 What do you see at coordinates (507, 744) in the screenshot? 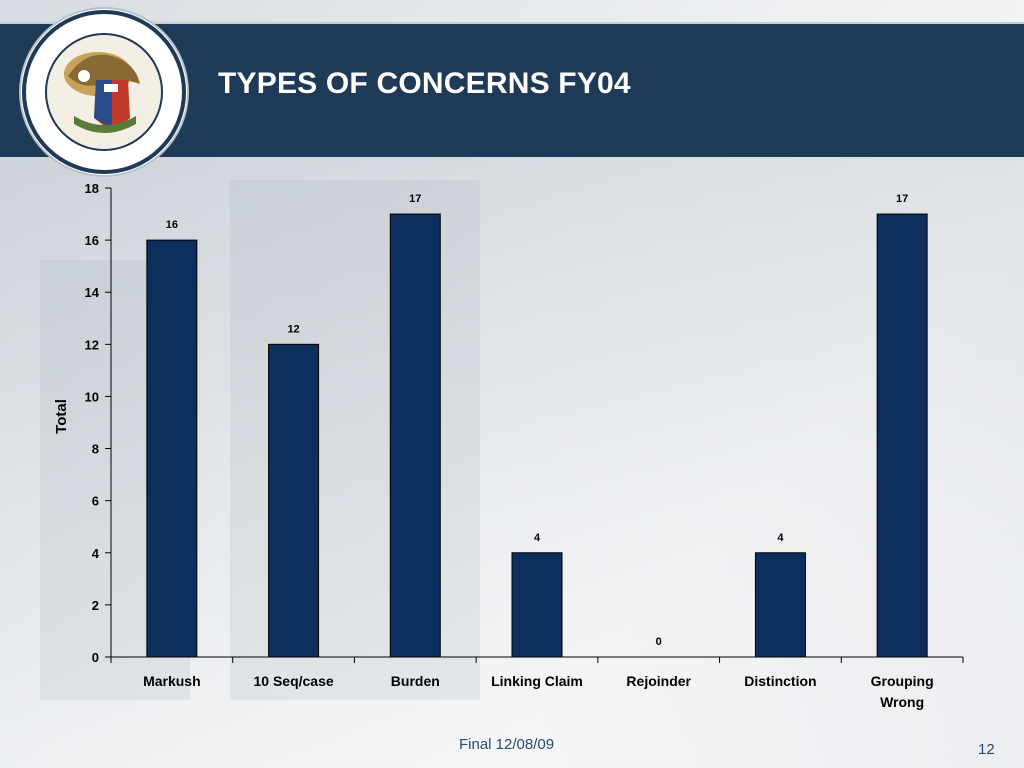
I see `footer-date: Final 12/08/09` at bounding box center [507, 744].